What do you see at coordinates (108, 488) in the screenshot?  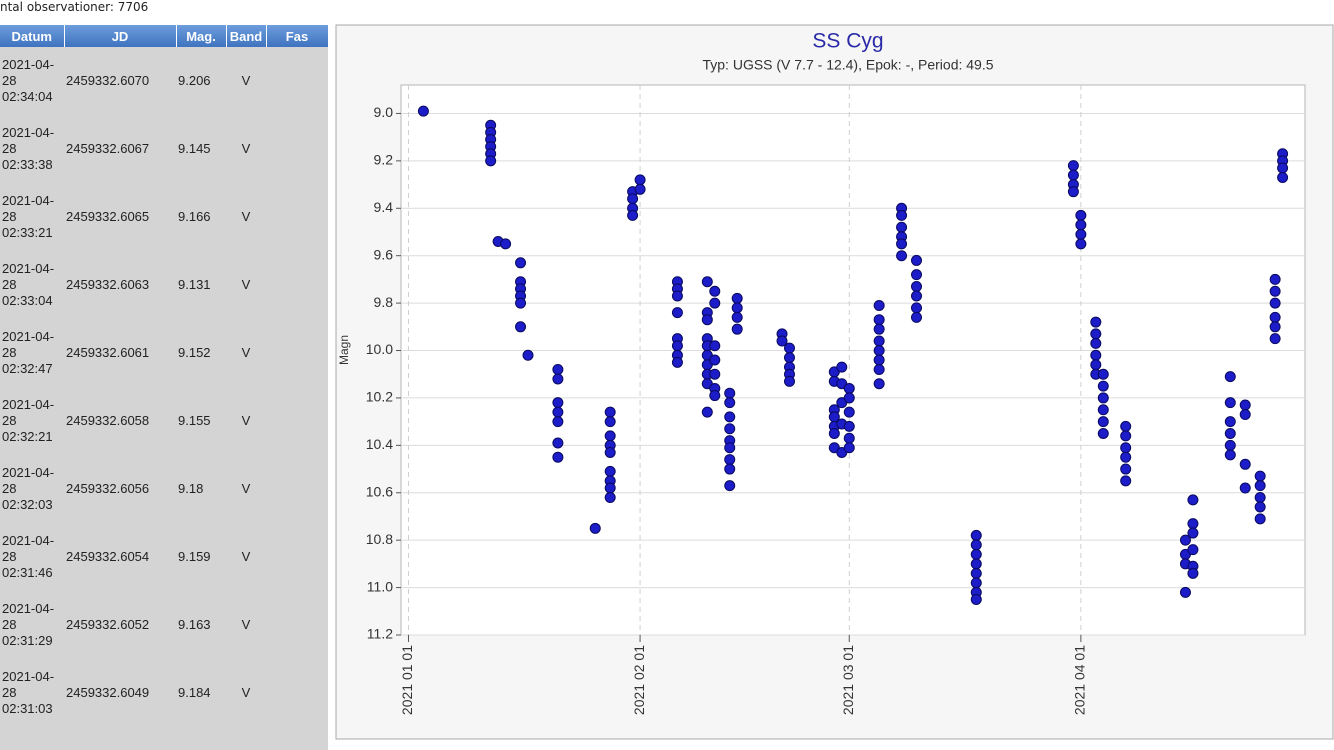 I see `table-cell: 2459332.6056` at bounding box center [108, 488].